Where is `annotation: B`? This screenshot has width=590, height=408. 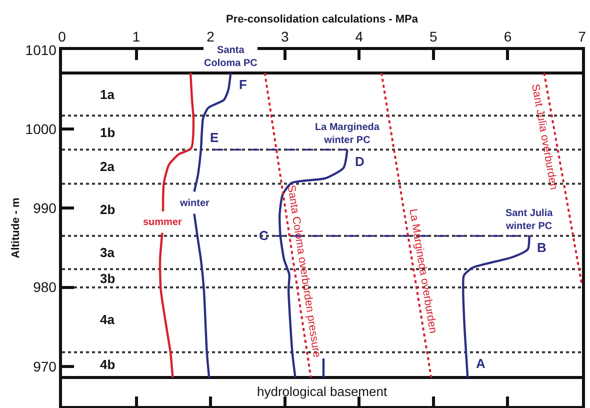 annotation: B is located at coordinates (541, 247).